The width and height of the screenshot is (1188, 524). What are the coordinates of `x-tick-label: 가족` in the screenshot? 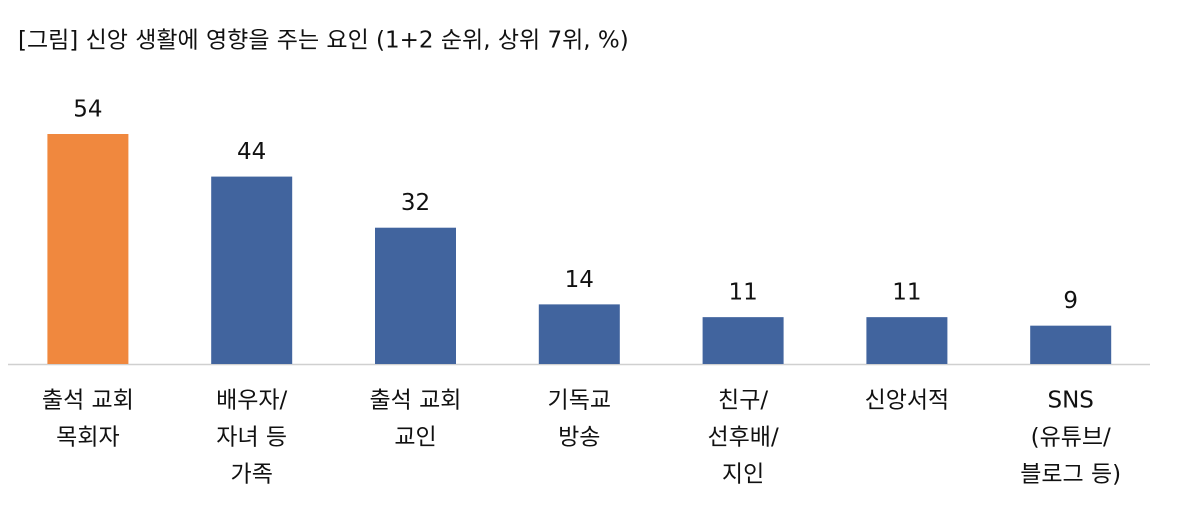 It's located at (252, 475).